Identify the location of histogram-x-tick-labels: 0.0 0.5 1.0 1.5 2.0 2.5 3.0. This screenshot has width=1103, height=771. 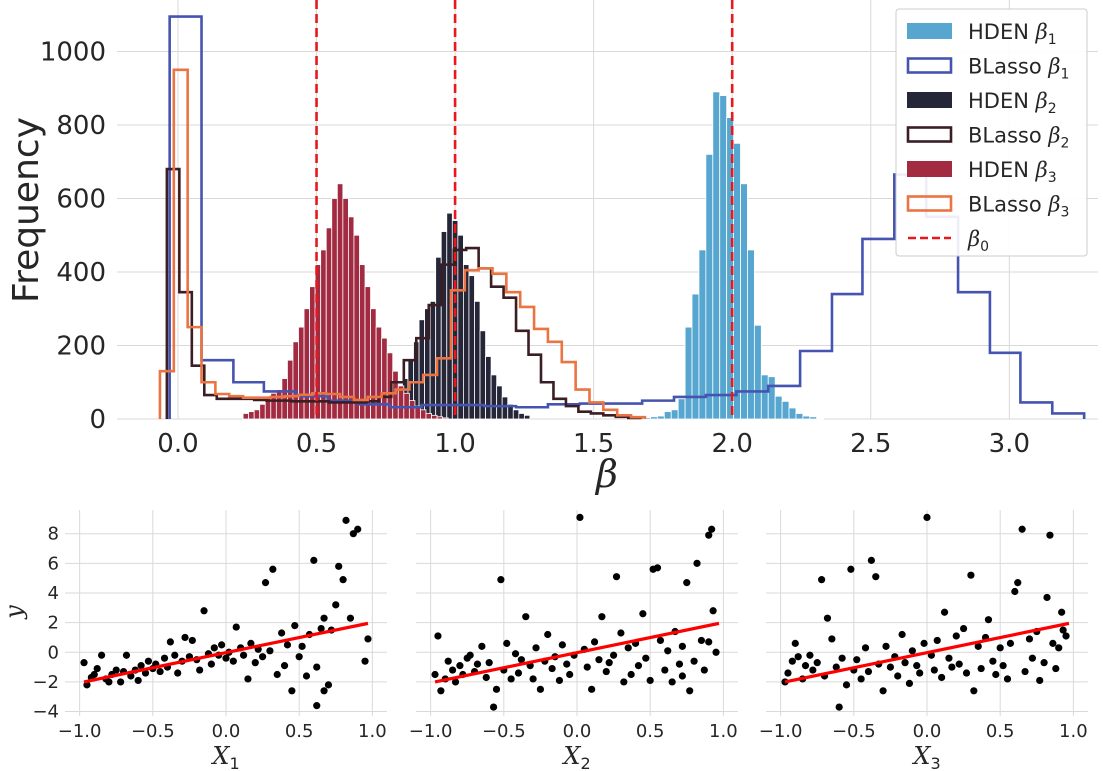
(593, 444).